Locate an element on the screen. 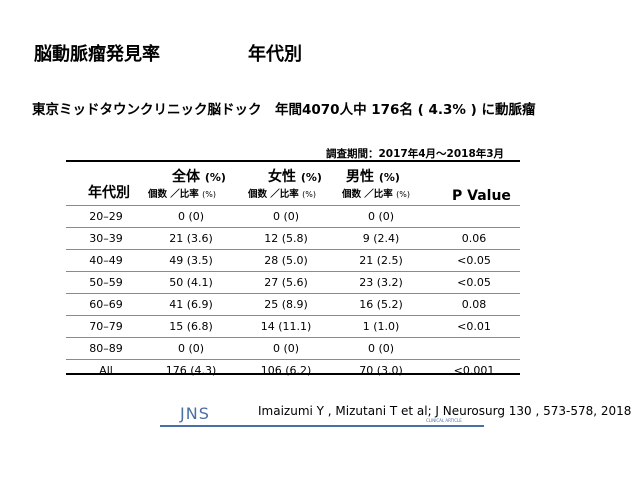 The width and height of the screenshot is (640, 480). cell-male: 70 (3.0) is located at coordinates (381, 370).